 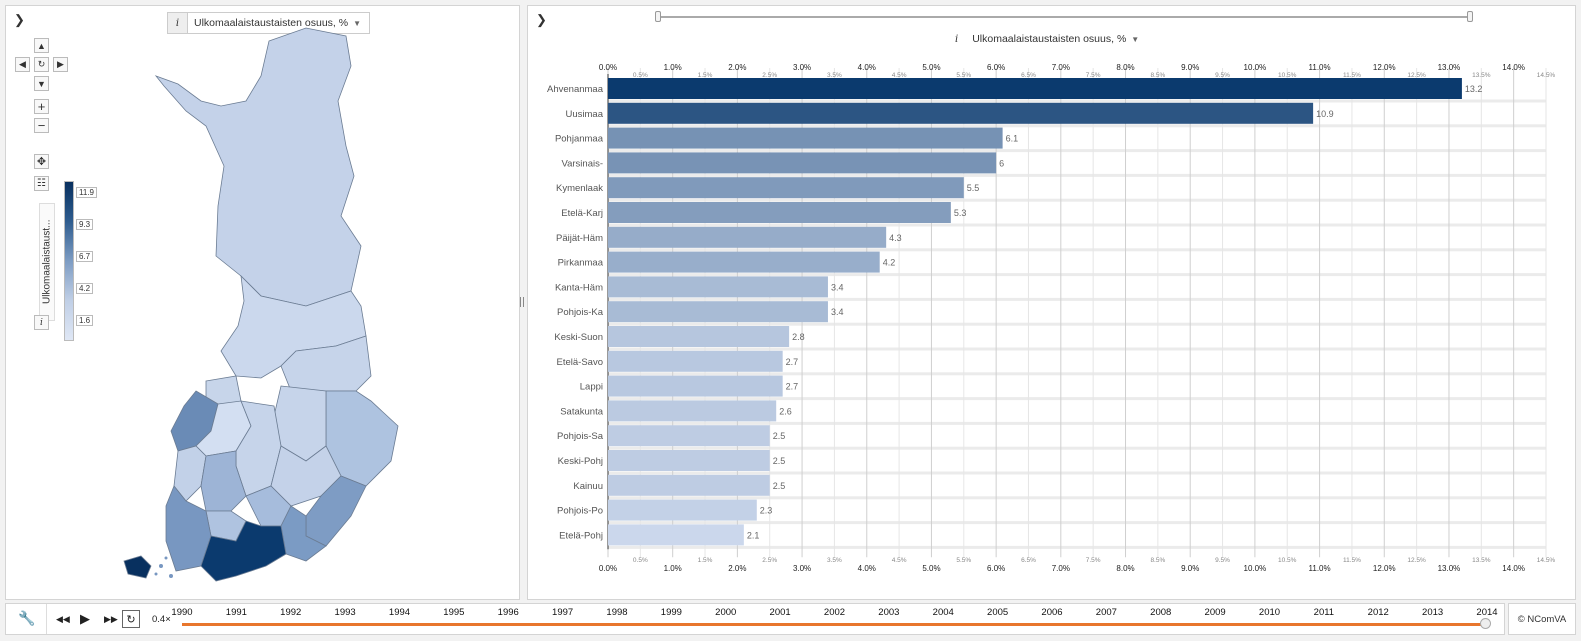 What do you see at coordinates (1049, 39) in the screenshot?
I see `chart-title: Ulkomaalaistaustaisten osuus, %` at bounding box center [1049, 39].